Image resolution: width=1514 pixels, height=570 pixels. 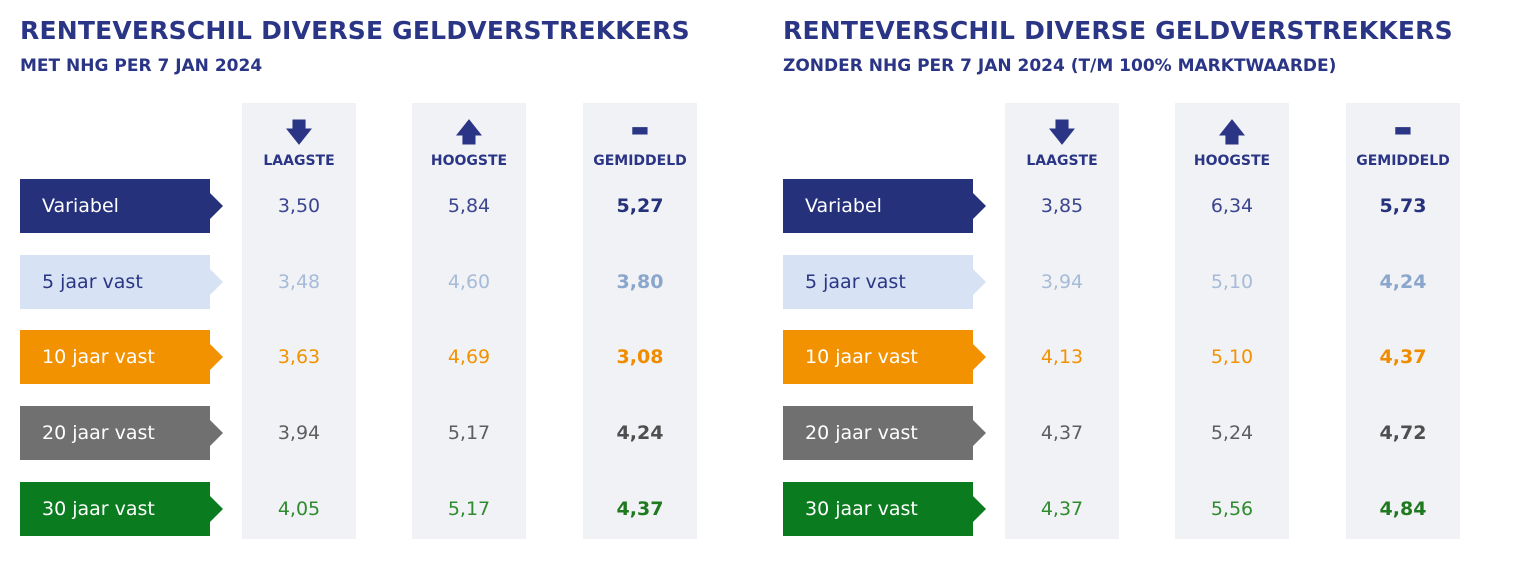 What do you see at coordinates (469, 206) in the screenshot?
I see `table-cell-value: 5,84` at bounding box center [469, 206].